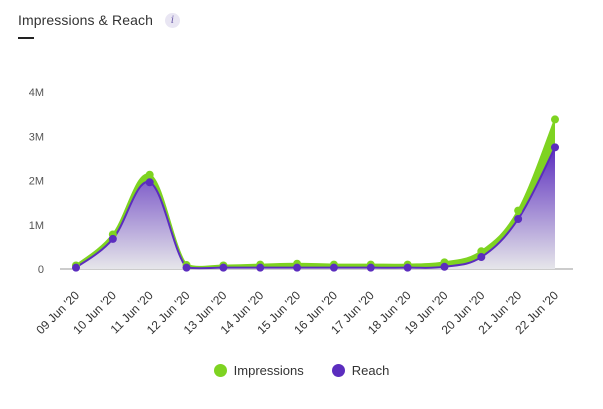  What do you see at coordinates (36, 93) in the screenshot?
I see `y-tick-label: 4M` at bounding box center [36, 93].